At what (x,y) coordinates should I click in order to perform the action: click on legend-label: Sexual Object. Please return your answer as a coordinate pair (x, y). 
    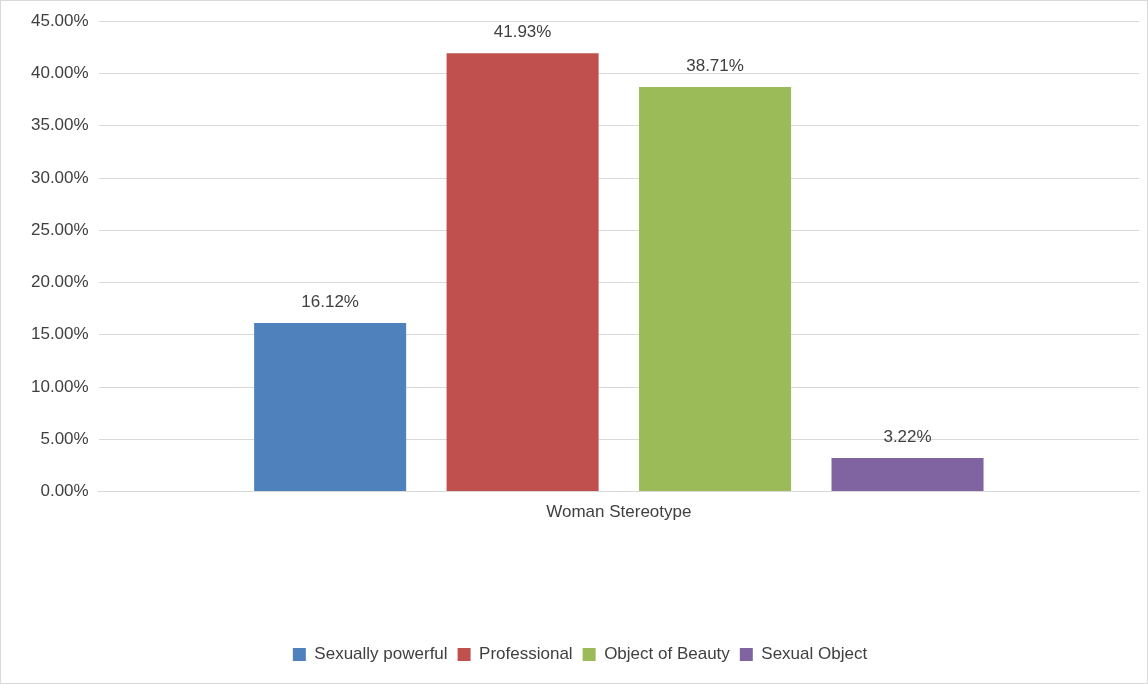
    Looking at the image, I should click on (814, 654).